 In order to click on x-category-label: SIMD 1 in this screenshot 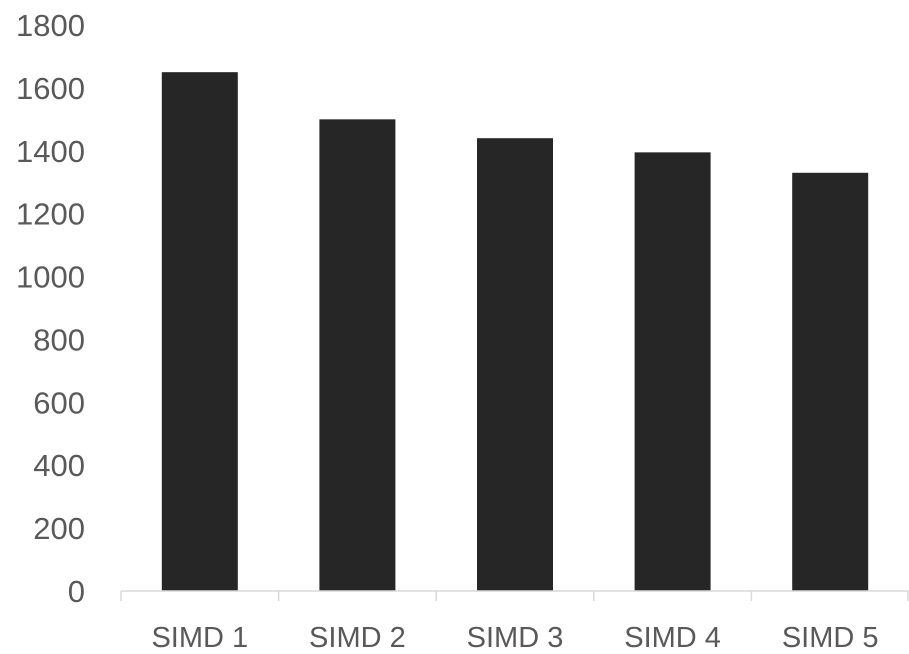, I will do `click(199, 638)`.